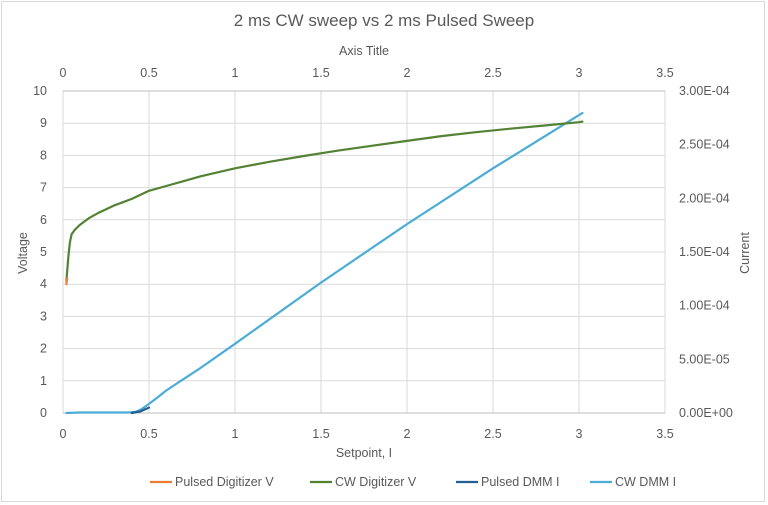 Image resolution: width=768 pixels, height=505 pixels. What do you see at coordinates (23, 253) in the screenshot?
I see `y-axis-title: Voltage` at bounding box center [23, 253].